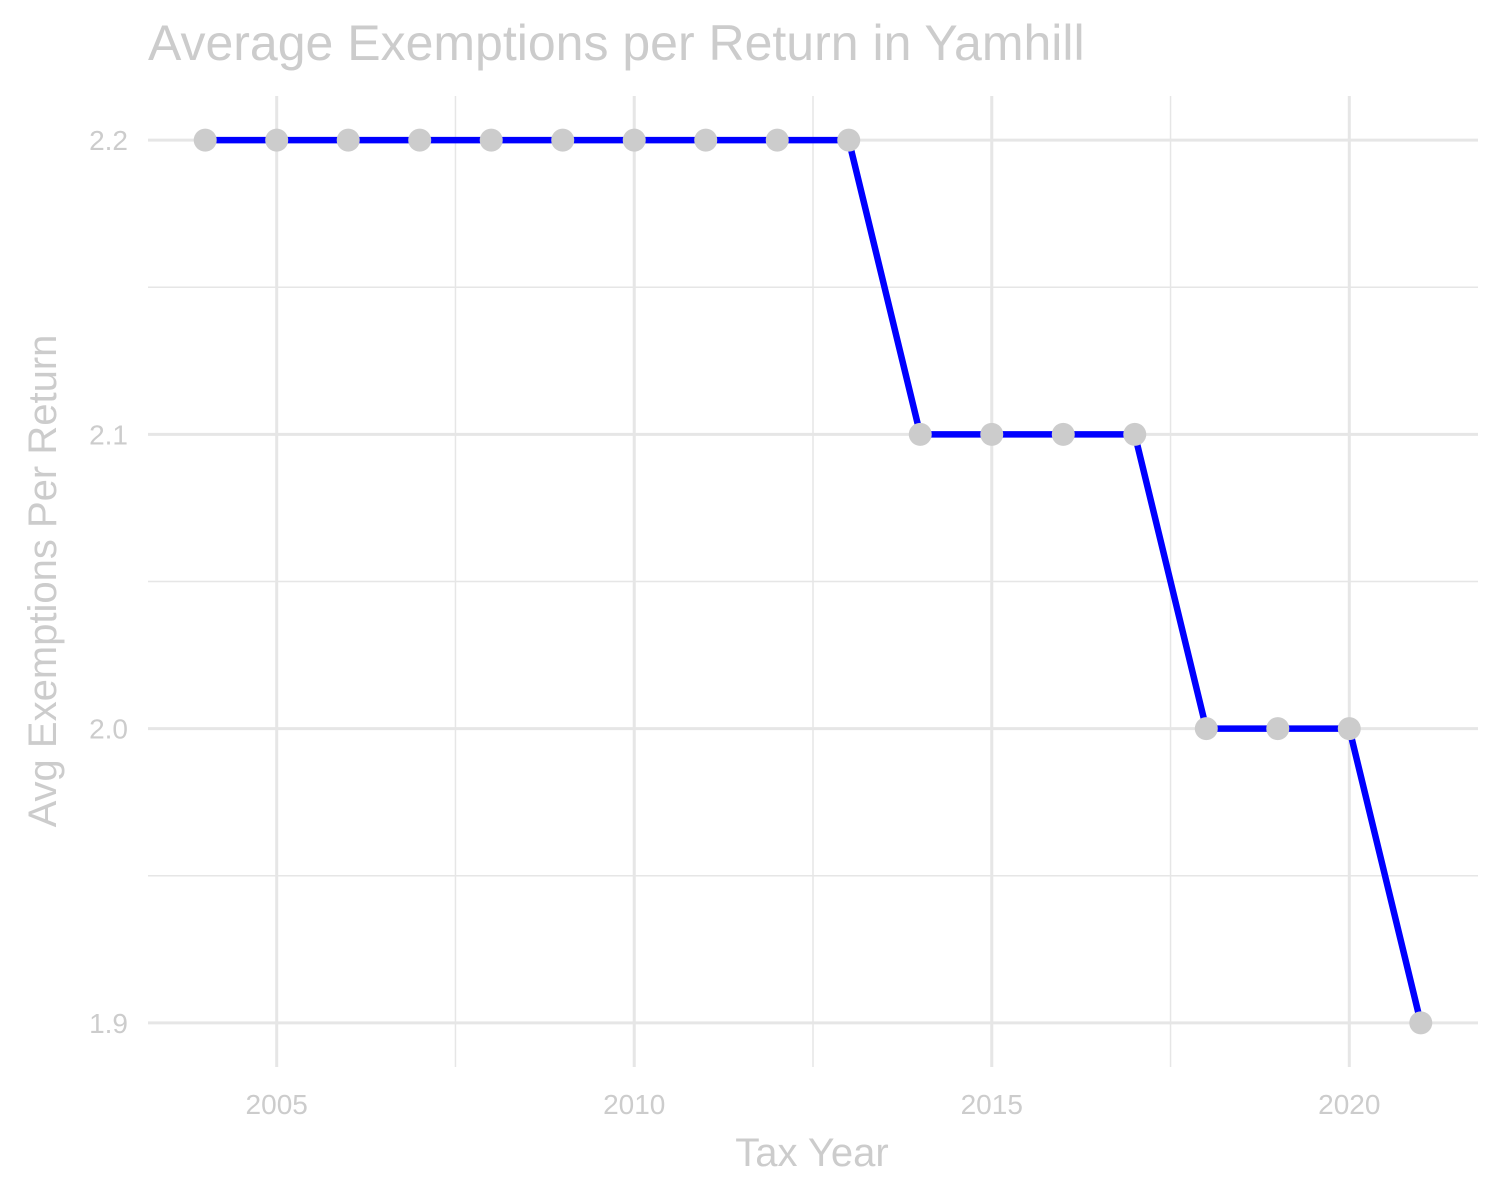 The image size is (1500, 1199). What do you see at coordinates (43, 581) in the screenshot?
I see `y-axis-title: Avg Exemptions Per Return` at bounding box center [43, 581].